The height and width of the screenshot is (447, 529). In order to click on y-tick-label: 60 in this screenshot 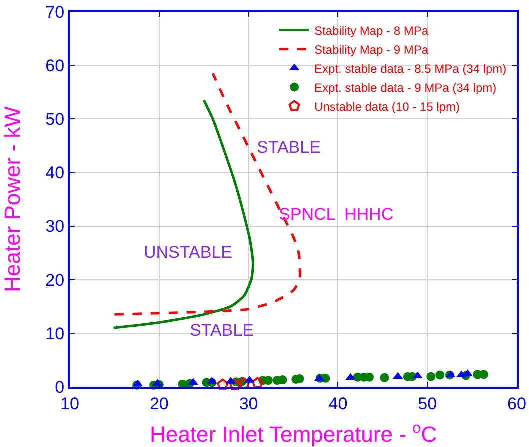, I will do `click(55, 66)`.